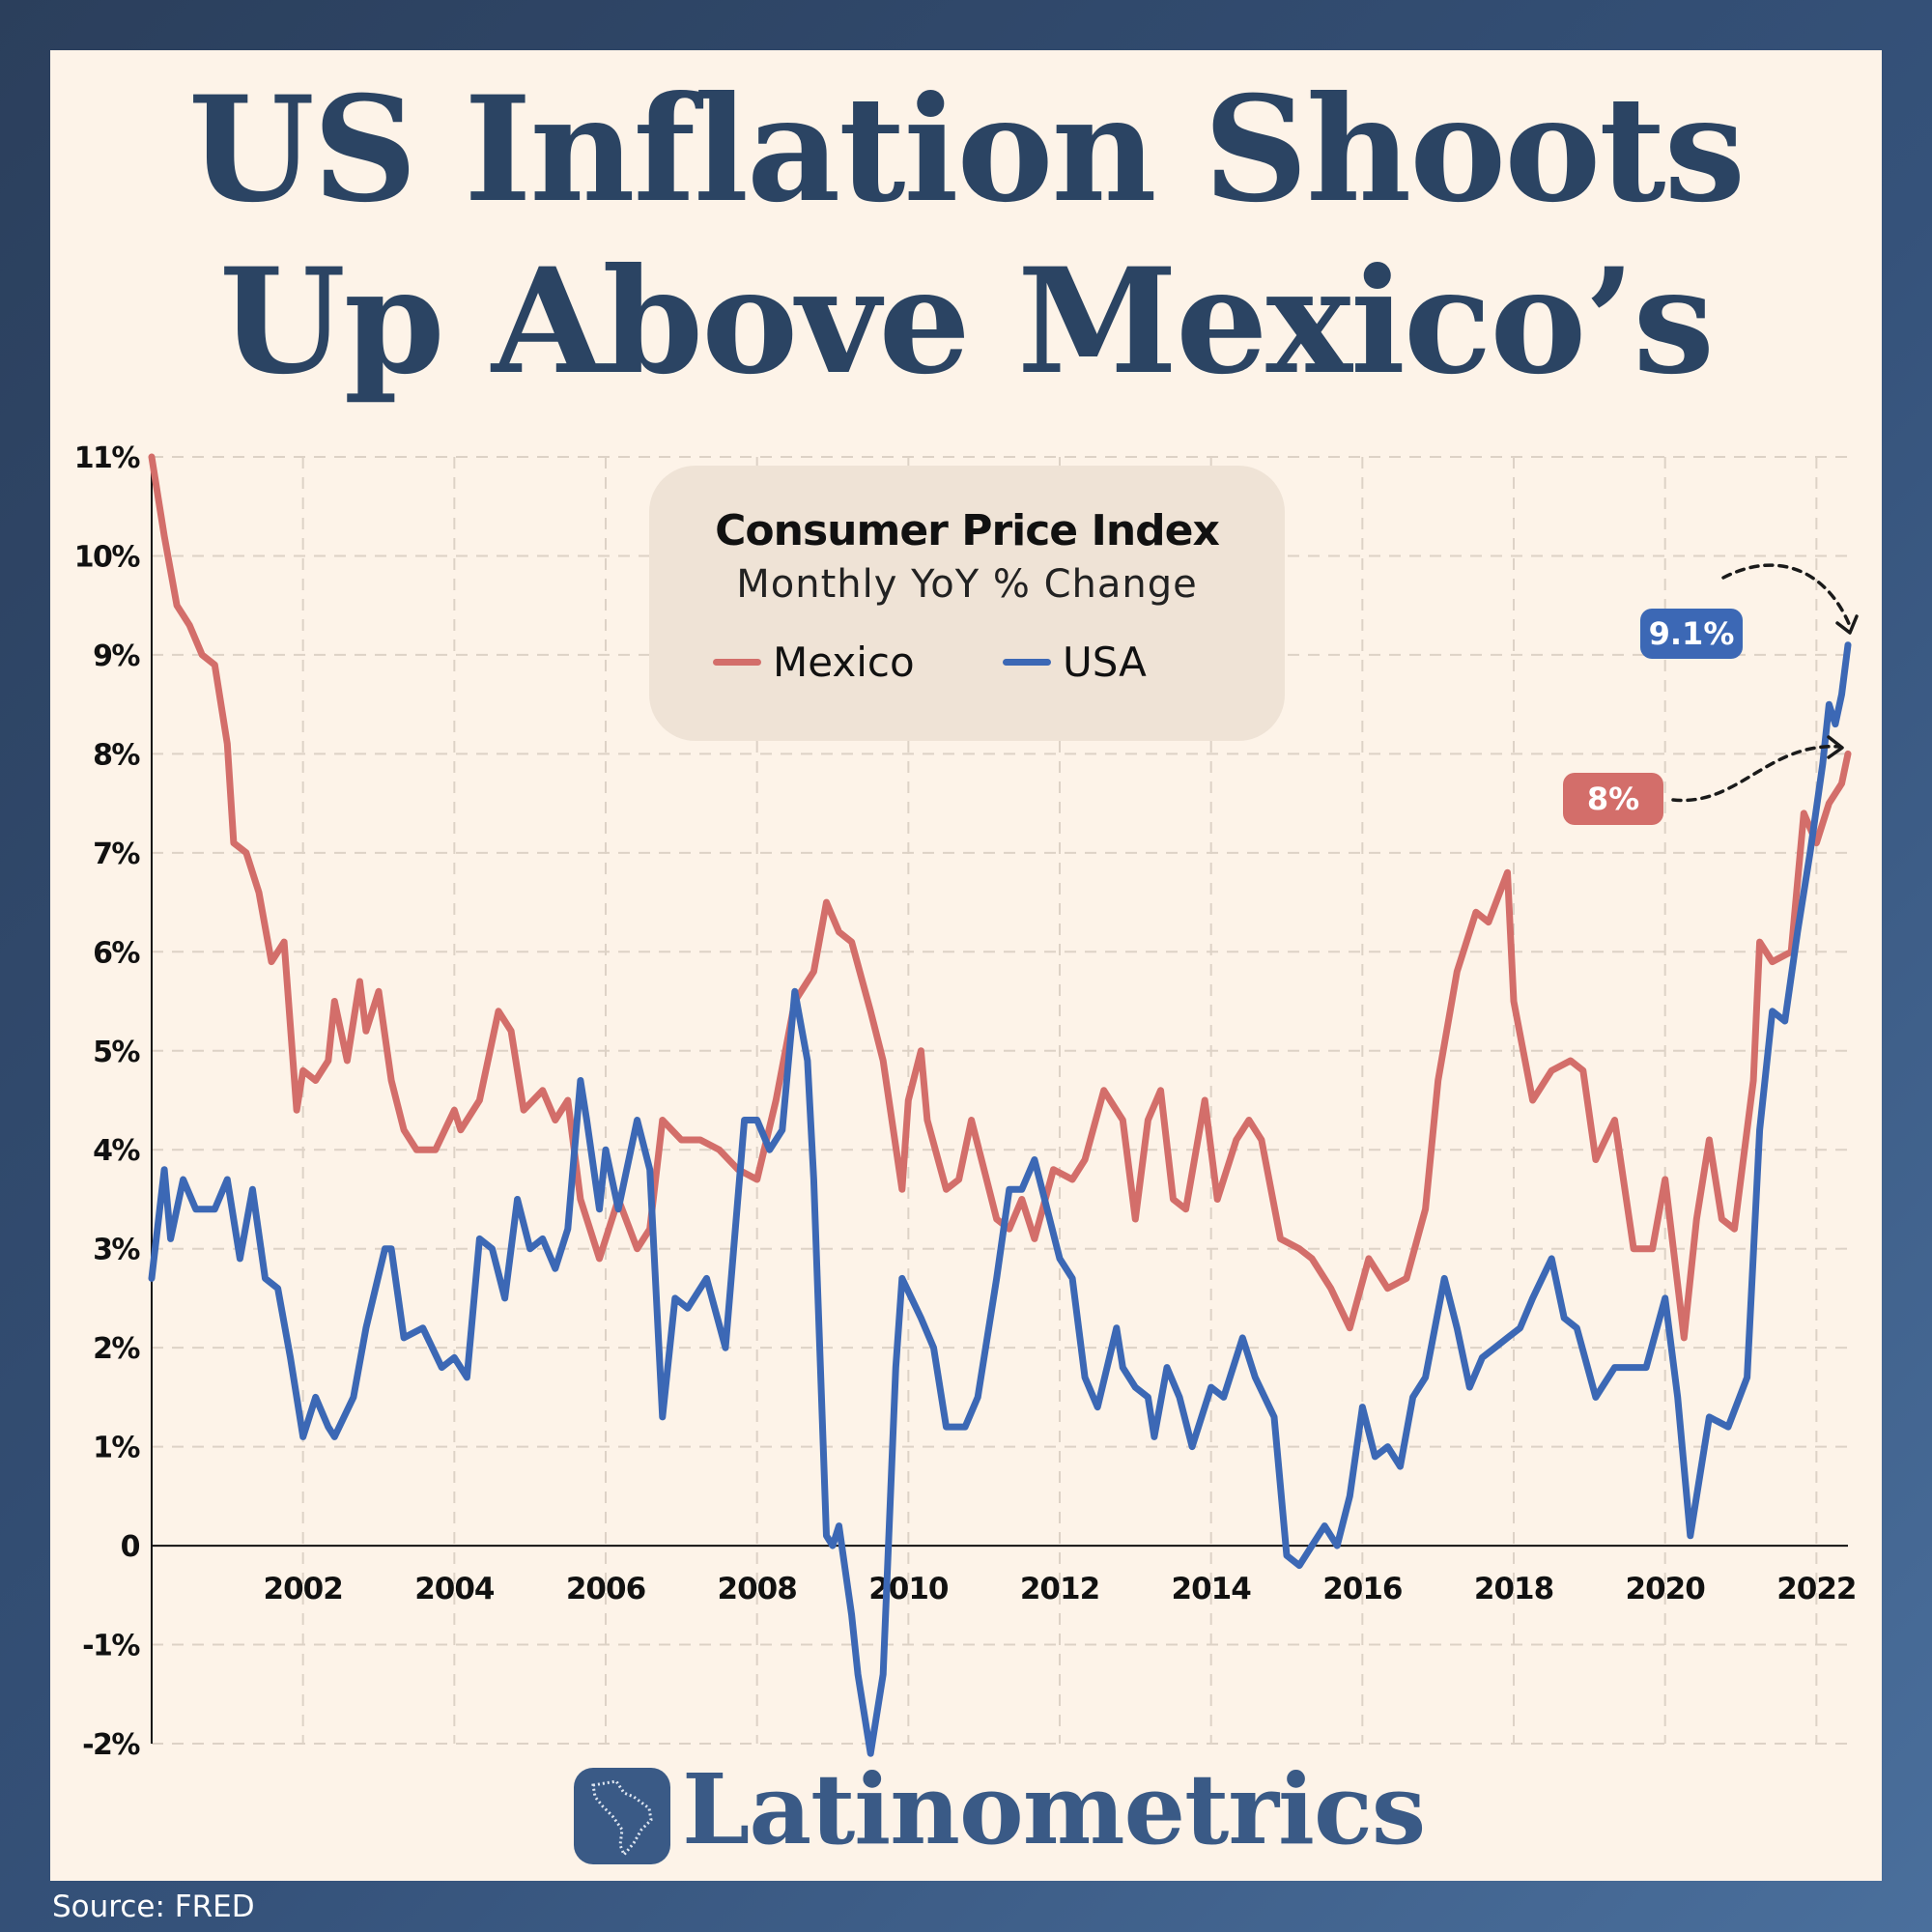 Image resolution: width=1932 pixels, height=1932 pixels. Describe the element at coordinates (107, 458) in the screenshot. I see `y-tick-label: 11%` at that location.